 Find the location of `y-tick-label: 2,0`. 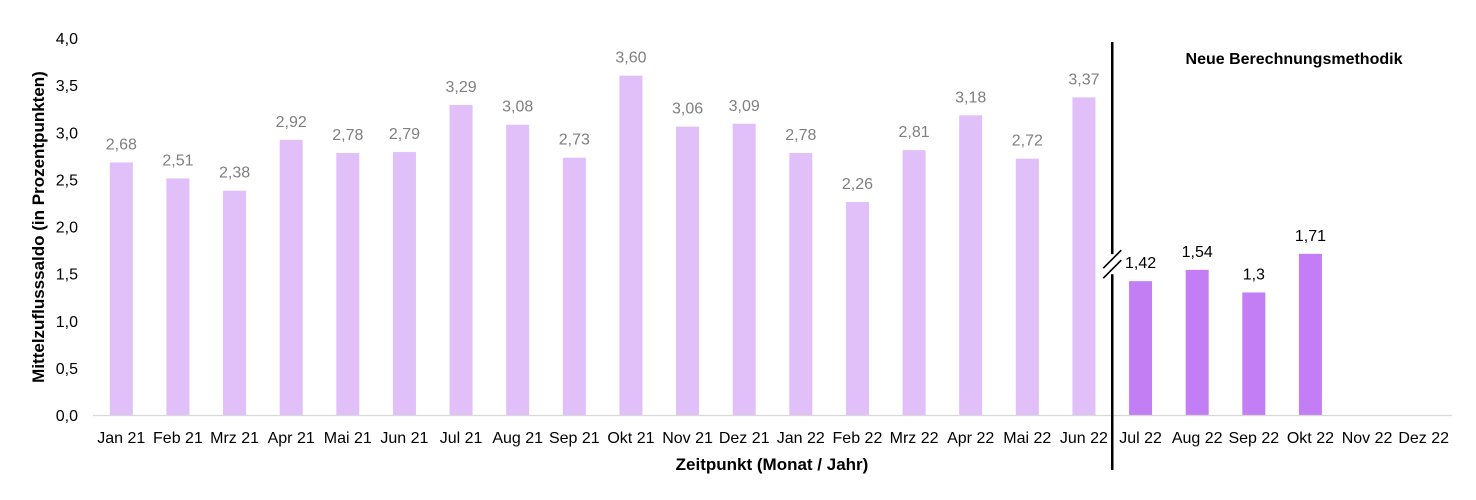

y-tick-label: 2,0 is located at coordinates (67, 228).